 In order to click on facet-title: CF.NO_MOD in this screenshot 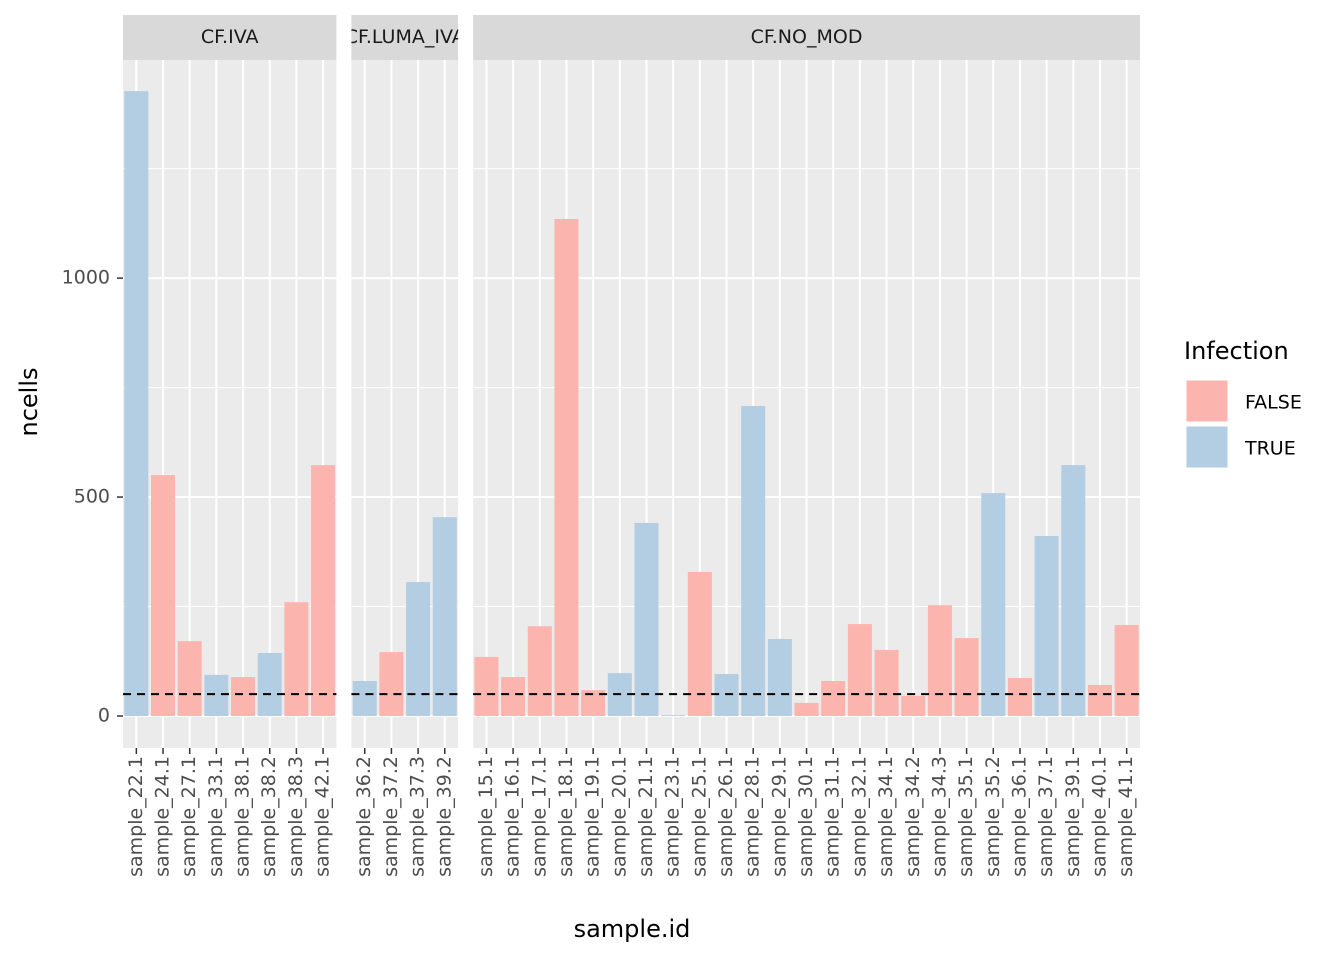, I will do `click(807, 37)`.